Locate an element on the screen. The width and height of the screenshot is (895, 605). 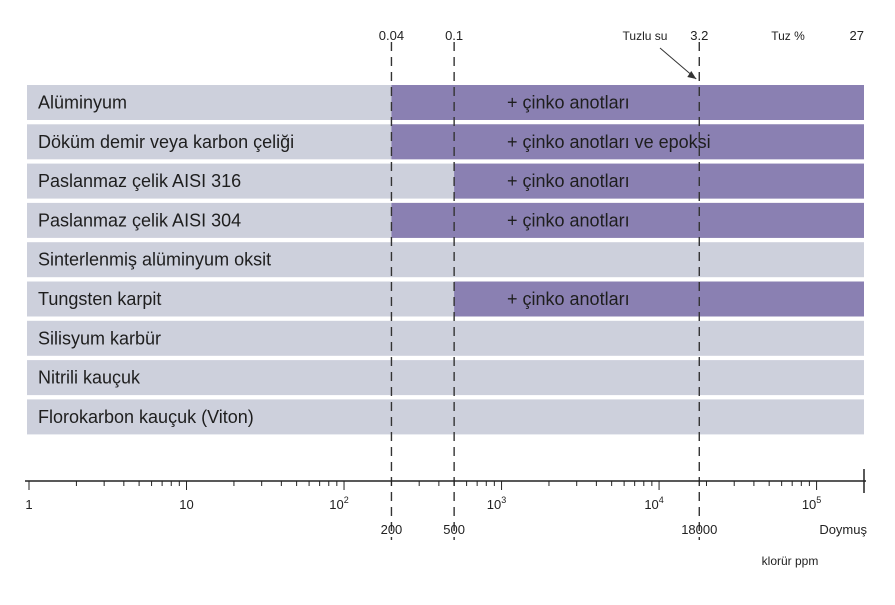
range-note: + çinko anotları ve epoksi is located at coordinates (609, 142).